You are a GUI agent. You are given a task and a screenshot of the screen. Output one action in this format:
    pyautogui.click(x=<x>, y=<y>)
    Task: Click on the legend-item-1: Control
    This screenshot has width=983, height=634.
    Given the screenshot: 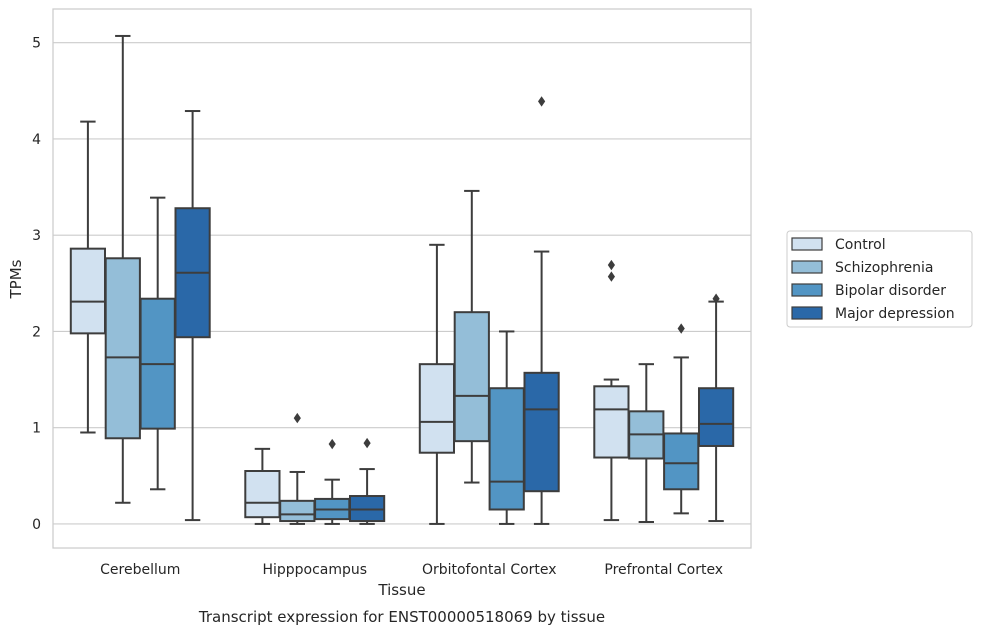 What is the action you would take?
    pyautogui.click(x=838, y=245)
    